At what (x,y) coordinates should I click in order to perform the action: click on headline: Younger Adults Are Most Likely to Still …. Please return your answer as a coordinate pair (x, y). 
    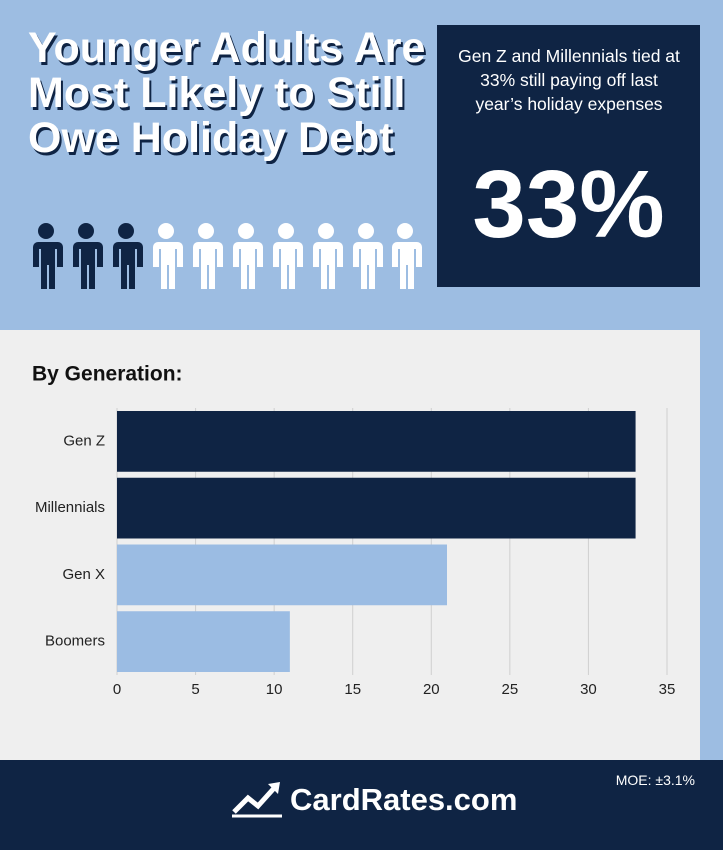
    Looking at the image, I should click on (227, 93).